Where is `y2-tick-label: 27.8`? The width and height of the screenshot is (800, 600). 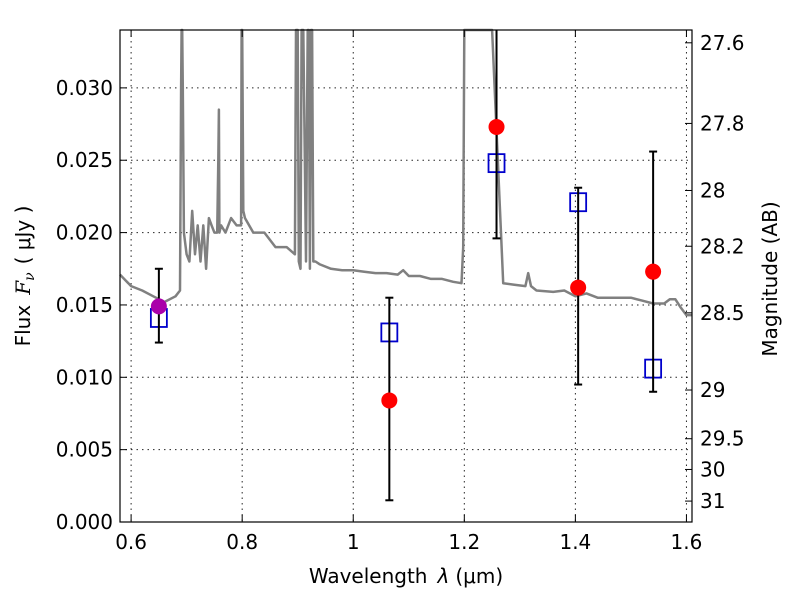
y2-tick-label: 27.8 is located at coordinates (722, 123).